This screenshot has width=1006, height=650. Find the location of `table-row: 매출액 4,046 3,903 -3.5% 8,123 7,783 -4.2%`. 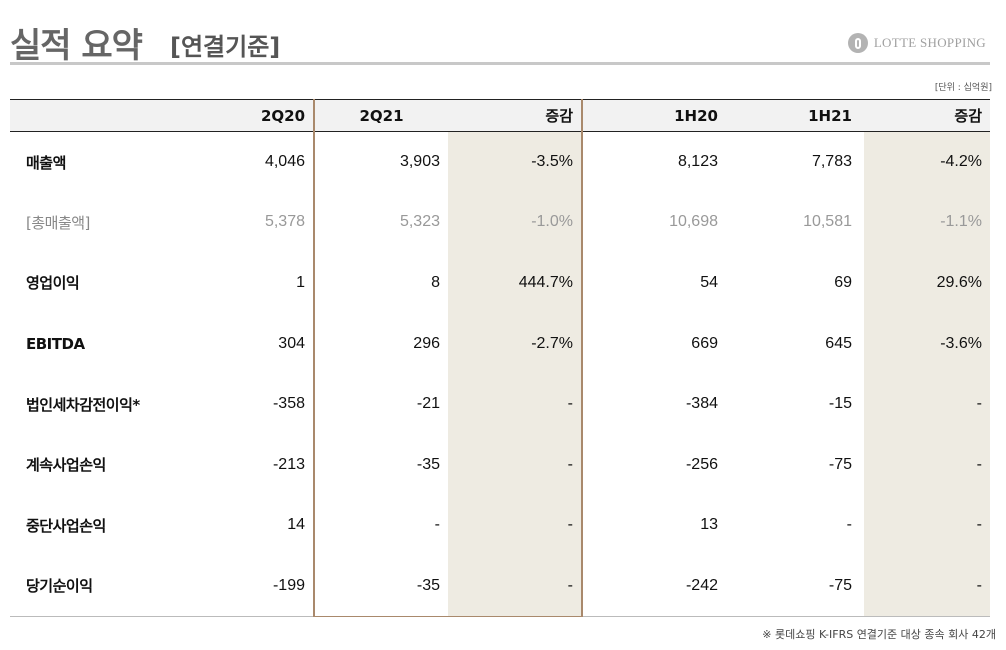

table-row: 매출액 4,046 3,903 -3.5% 8,123 7,783 -4.2% is located at coordinates (500, 162).